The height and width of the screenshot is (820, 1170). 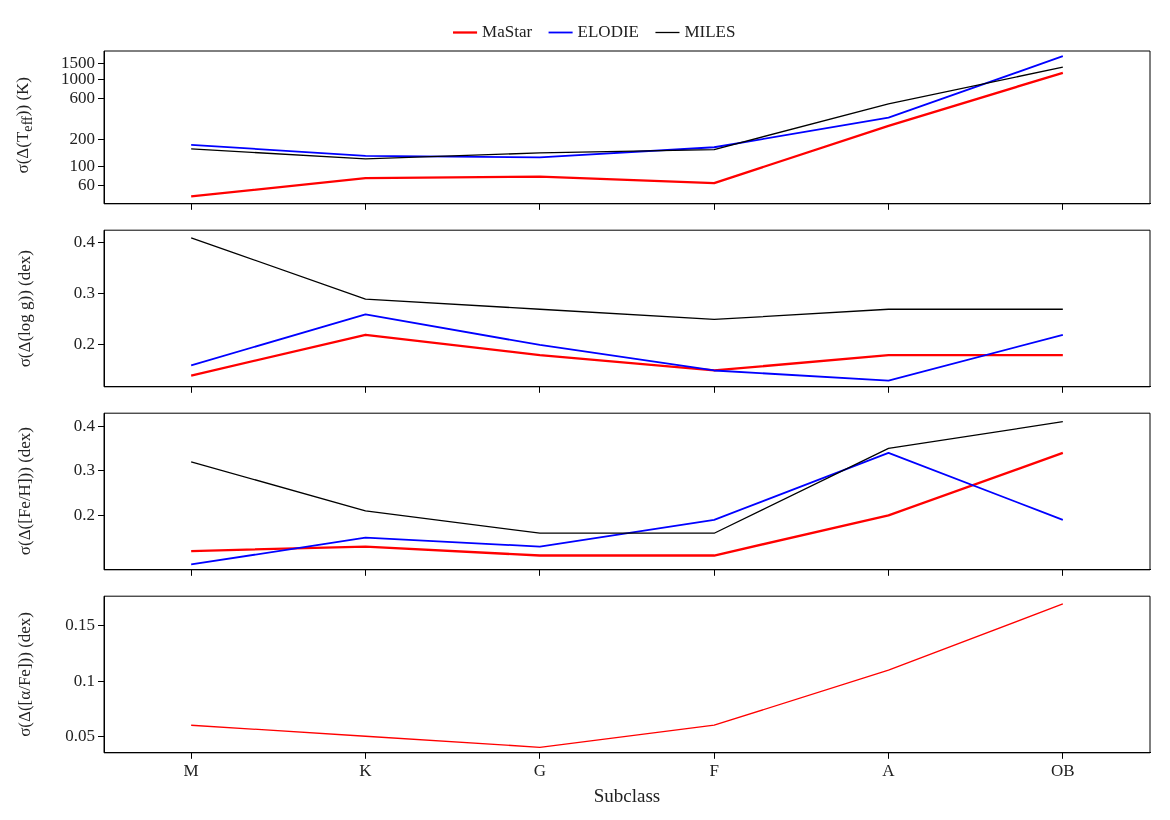 I want to click on x-tick-label: K, so click(x=366, y=771).